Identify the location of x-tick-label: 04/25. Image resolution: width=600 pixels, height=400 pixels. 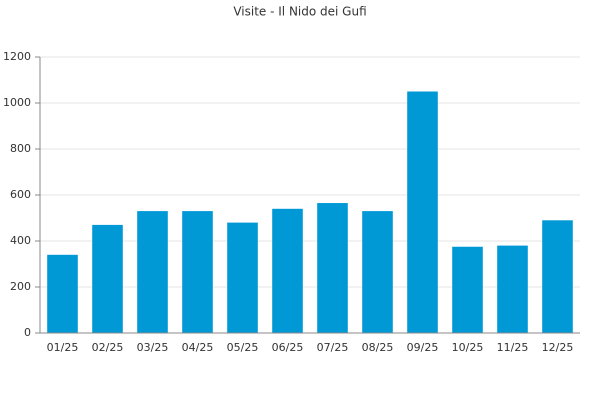
(198, 347).